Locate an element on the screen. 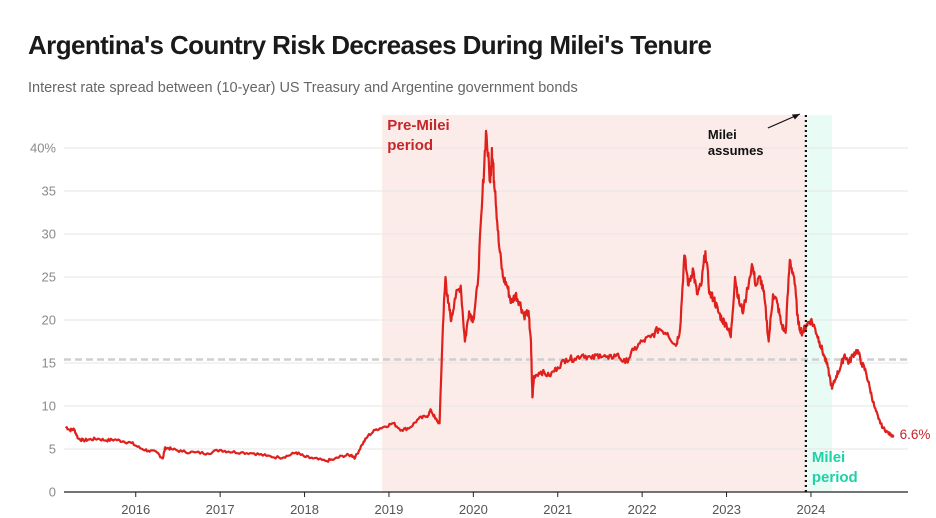 This screenshot has height=518, width=936. end-value-label: 6.6% is located at coordinates (915, 434).